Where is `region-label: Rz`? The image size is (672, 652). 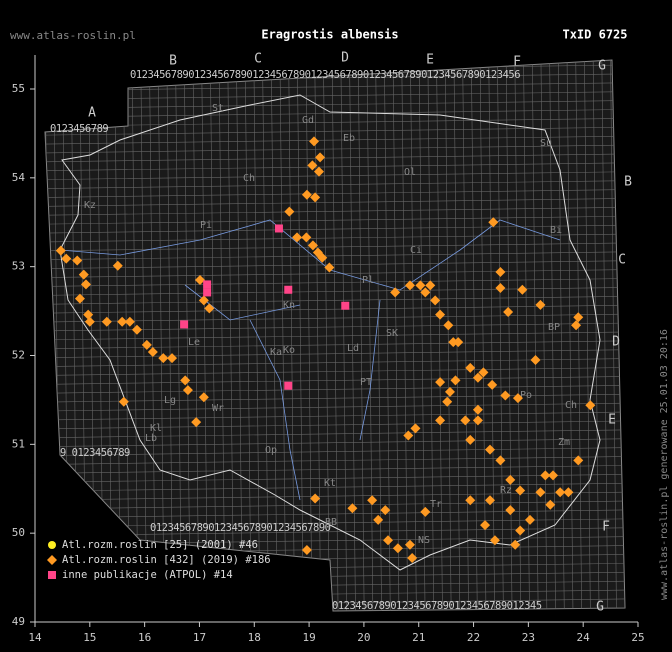
region-label: Rz is located at coordinates (506, 490).